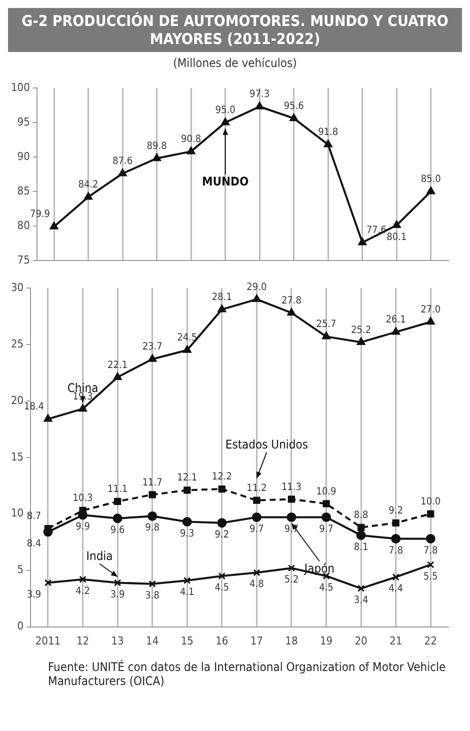 This screenshot has height=731, width=470. I want to click on data-label: 23.7, so click(152, 347).